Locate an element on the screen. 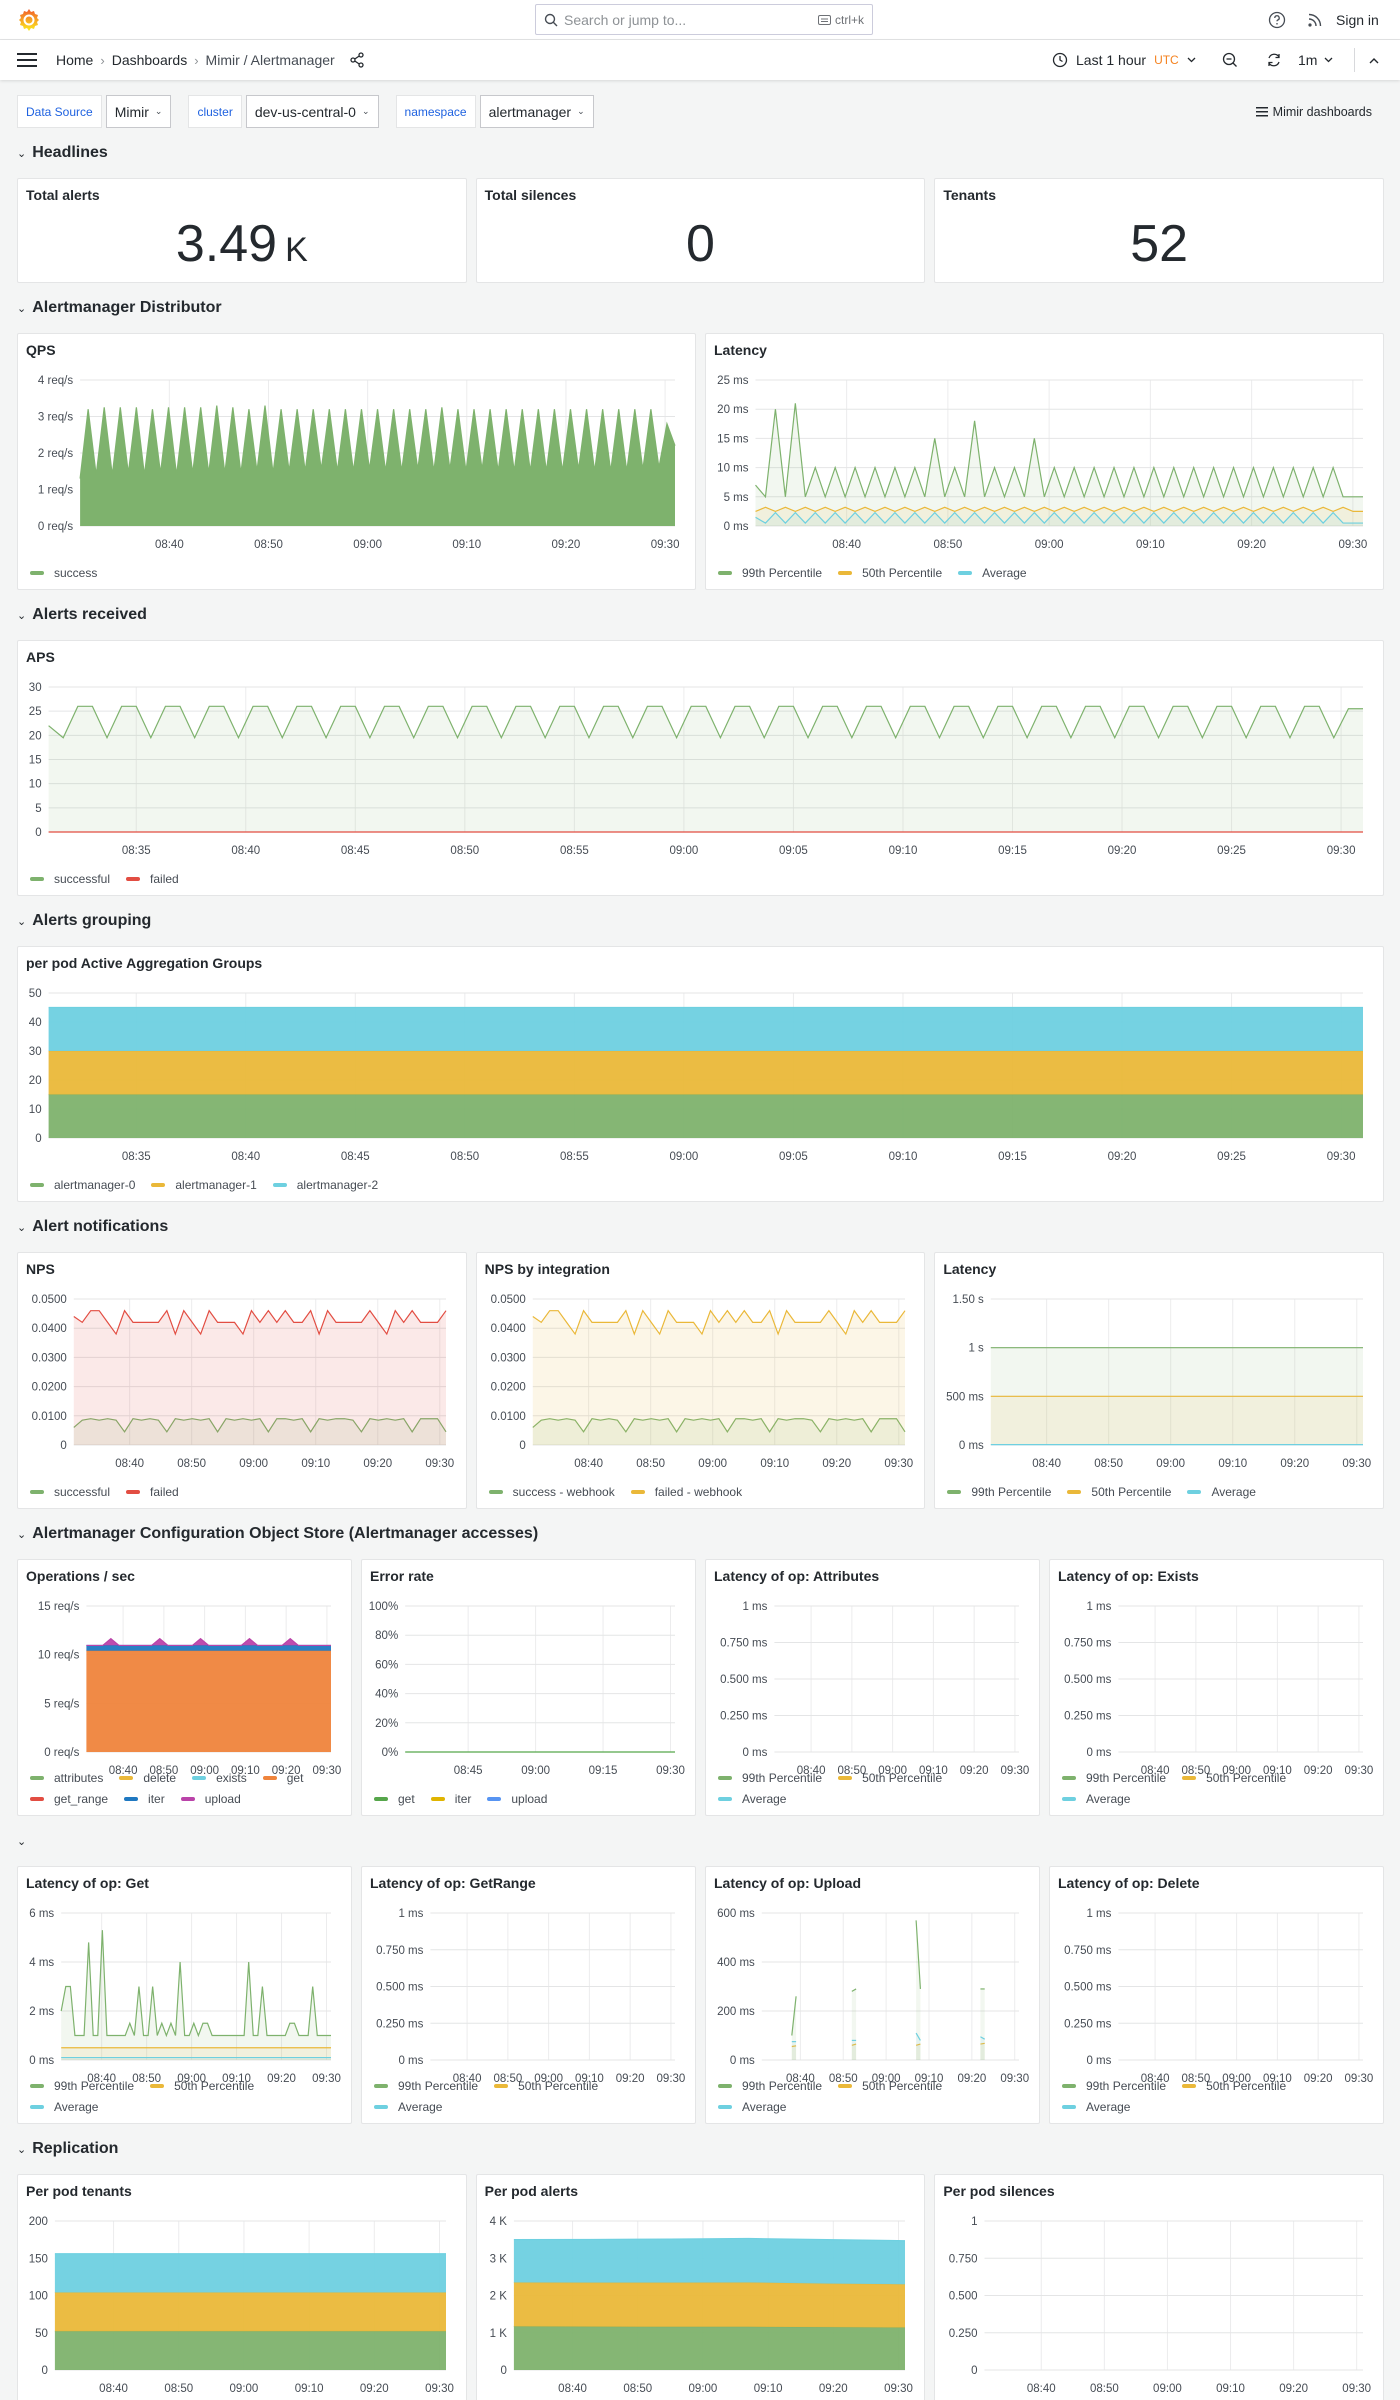  refresh-interval-picker: 1m is located at coordinates (1315, 60).